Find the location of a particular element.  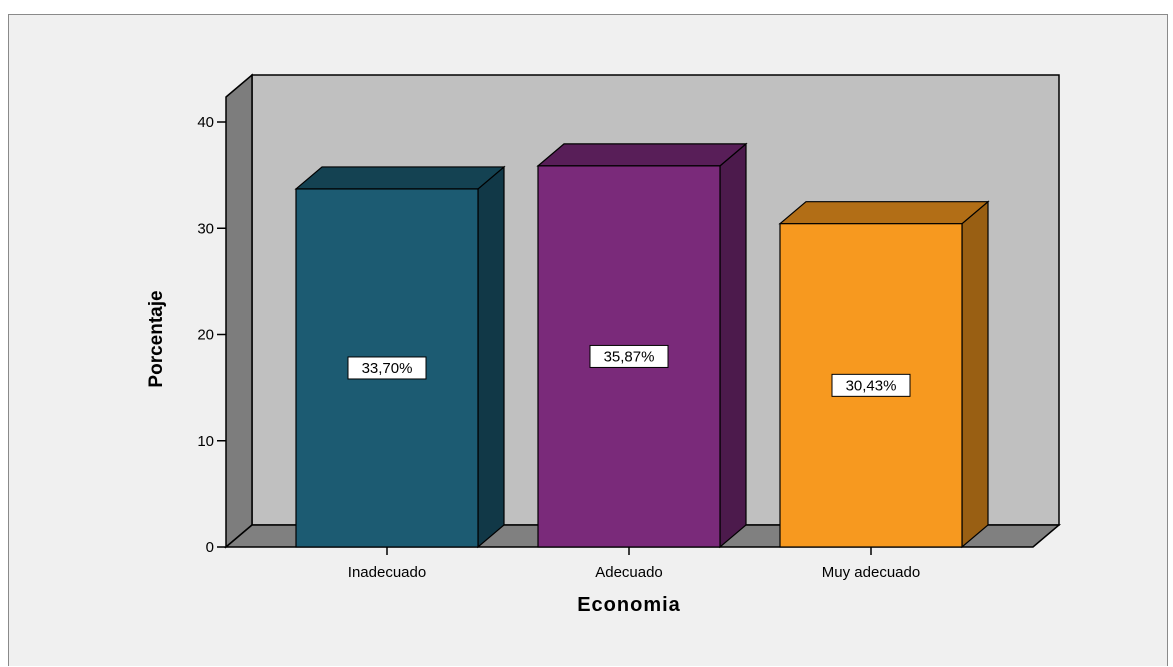

data-label: 33,70% is located at coordinates (387, 368).